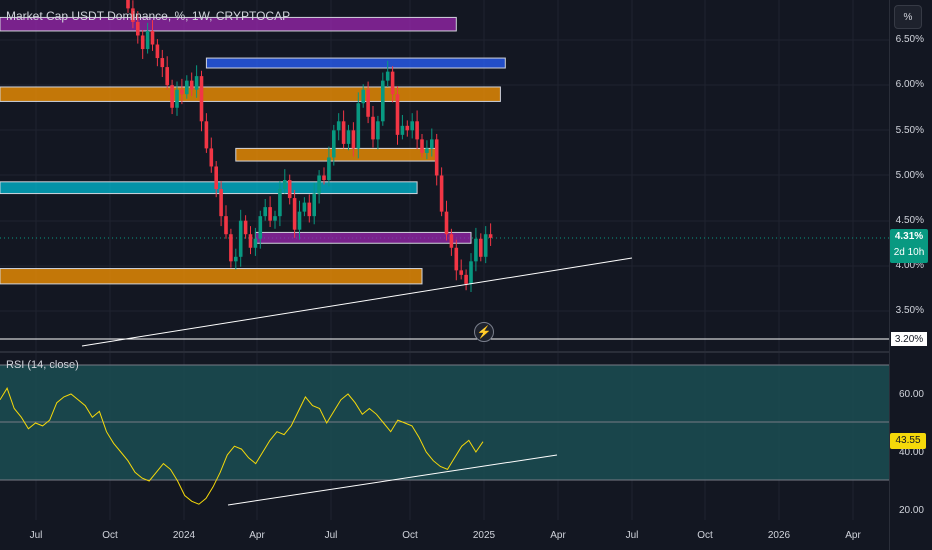 The width and height of the screenshot is (932, 550). I want to click on time-axis-label: 2025, so click(484, 535).